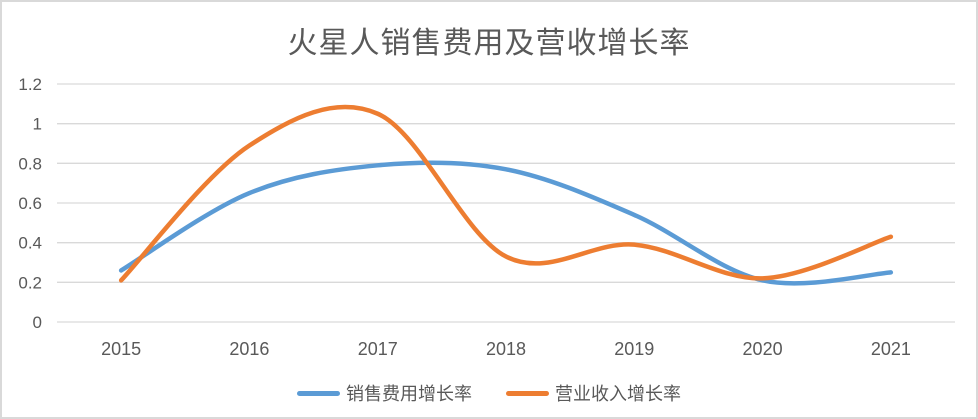 Image resolution: width=978 pixels, height=419 pixels. What do you see at coordinates (318, 393) in the screenshot?
I see `legend-line-swatch-blue` at bounding box center [318, 393].